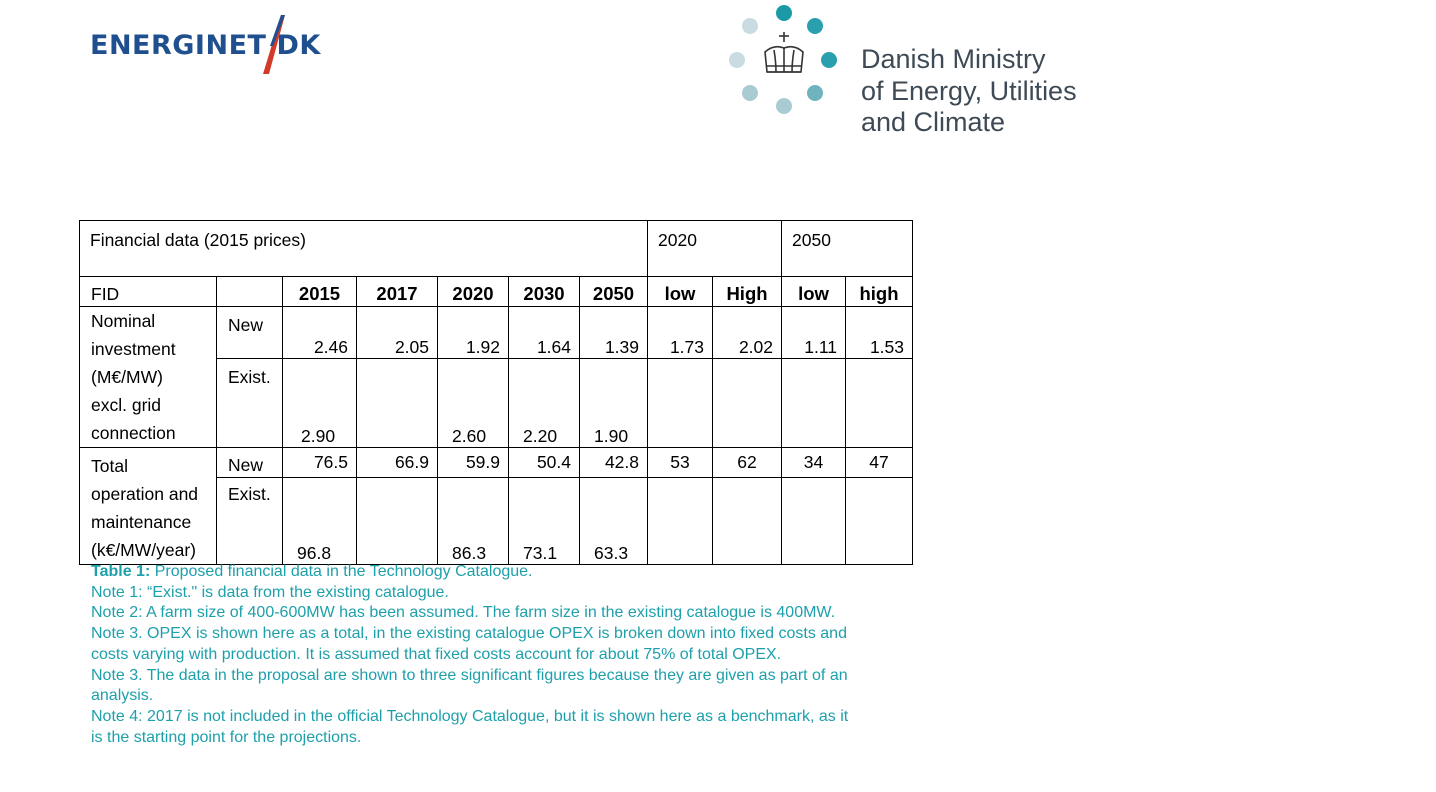 This screenshot has width=1436, height=792. I want to click on table-row: Exist. 2.90 2.60 2.20 1.90, so click(496, 403).